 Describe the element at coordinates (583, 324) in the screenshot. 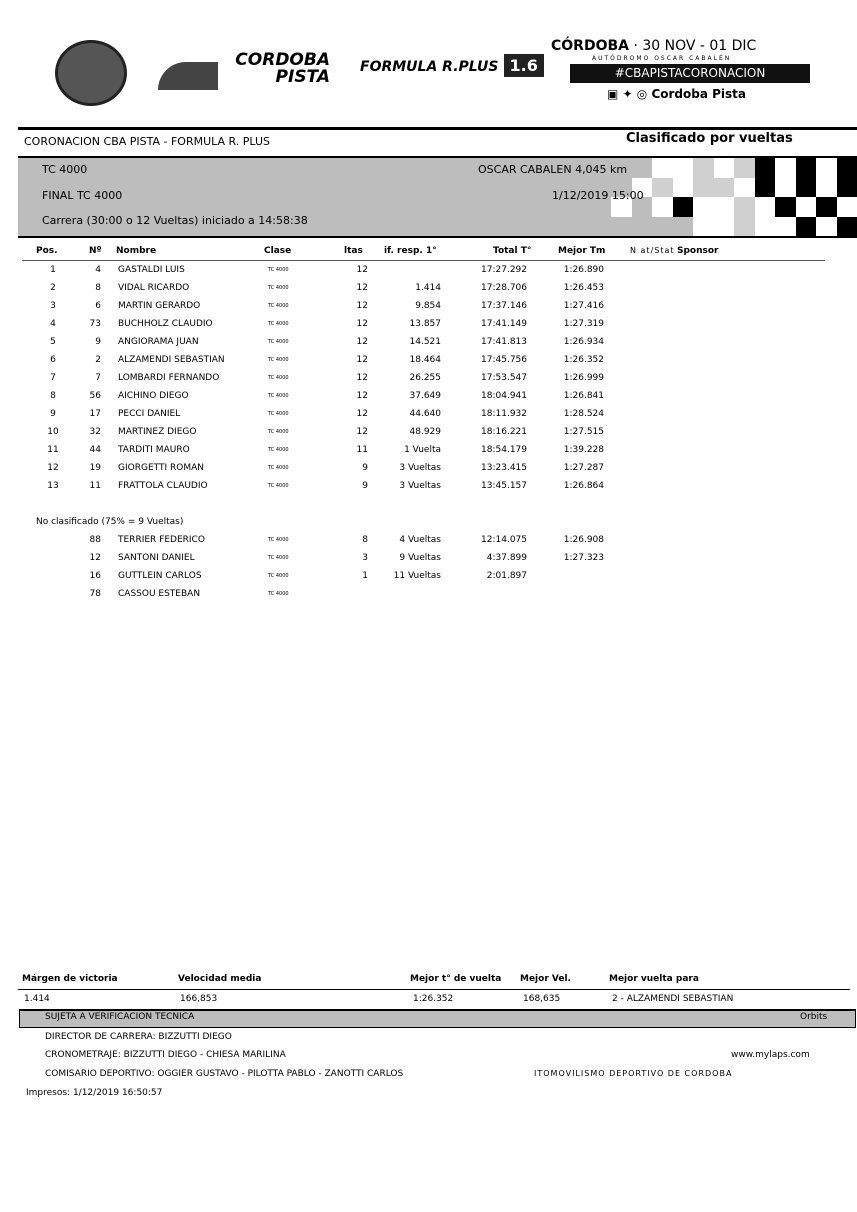

I see `cell: 1:27.319` at that location.